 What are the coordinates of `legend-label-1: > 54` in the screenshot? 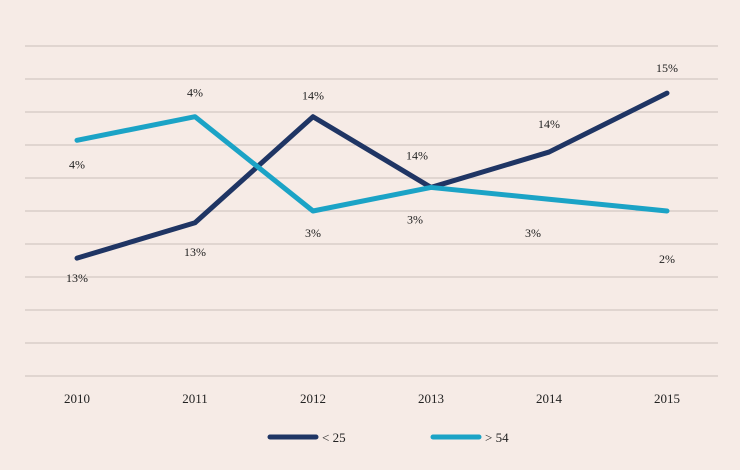 It's located at (497, 437).